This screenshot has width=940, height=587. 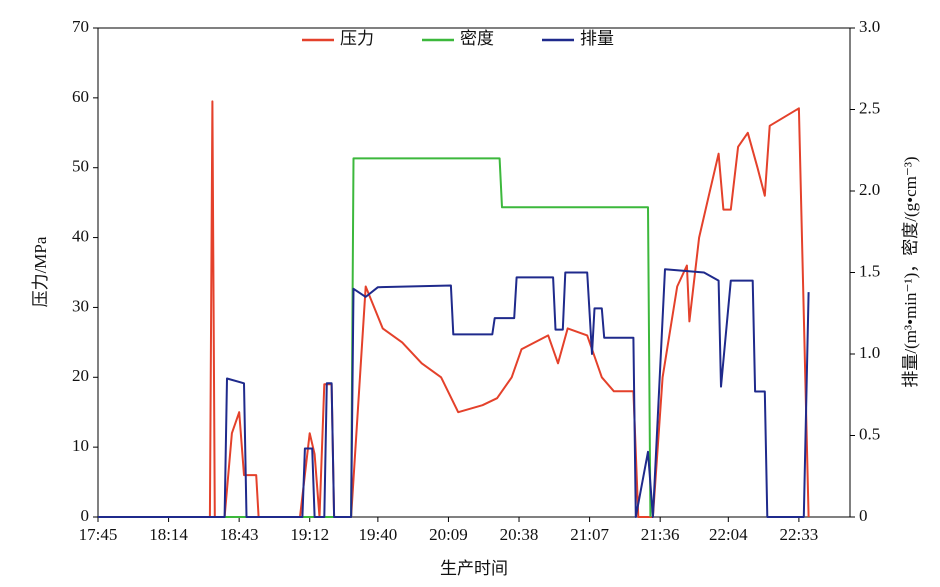 What do you see at coordinates (869, 352) in the screenshot?
I see `y2-tick-label: 1.0` at bounding box center [869, 352].